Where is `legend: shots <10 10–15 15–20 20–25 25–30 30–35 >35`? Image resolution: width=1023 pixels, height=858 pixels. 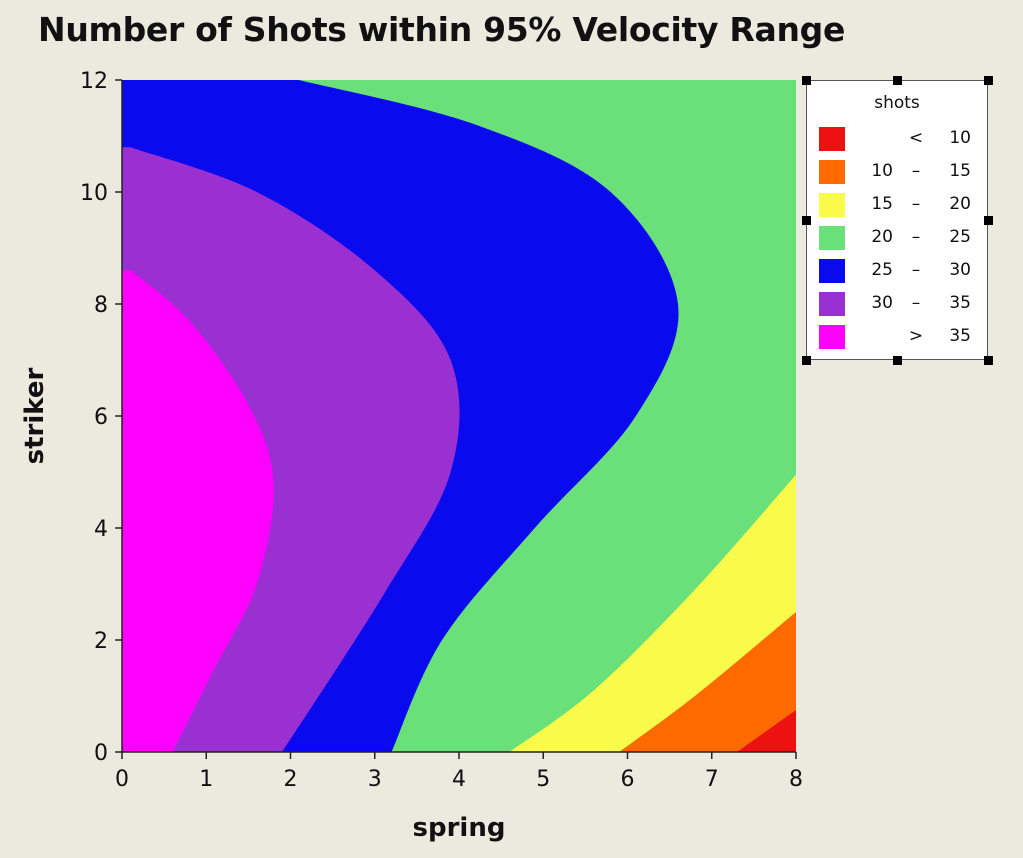
legend: shots <10 10–15 15–20 20–25 25–30 30–35 >35 is located at coordinates (897, 220).